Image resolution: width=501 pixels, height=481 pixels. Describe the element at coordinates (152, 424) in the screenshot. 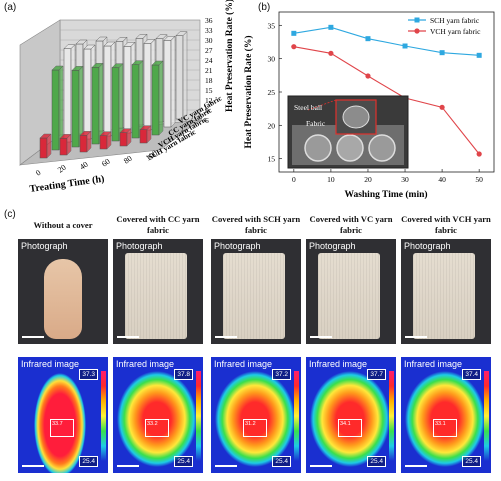

I see `center-temperature: 33.2` at that location.